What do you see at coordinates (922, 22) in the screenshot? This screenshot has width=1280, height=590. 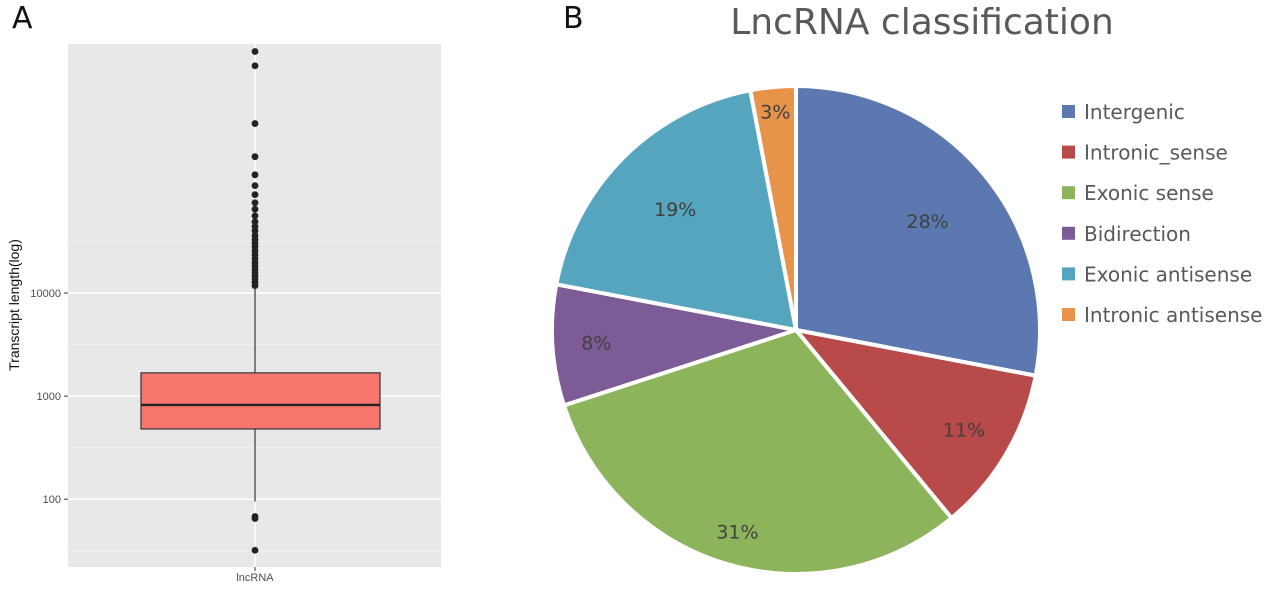 I see `pie-title: LncRNA classification` at bounding box center [922, 22].